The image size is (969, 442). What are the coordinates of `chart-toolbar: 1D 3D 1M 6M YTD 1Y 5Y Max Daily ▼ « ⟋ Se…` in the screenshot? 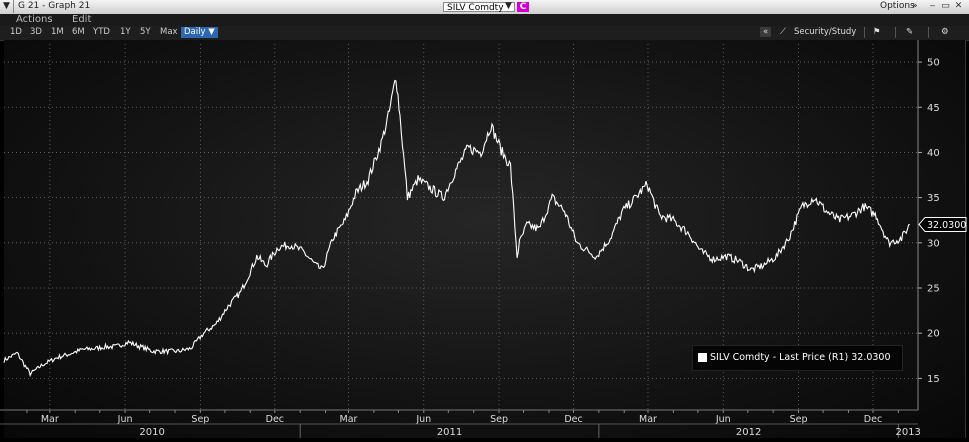 It's located at (484, 33).